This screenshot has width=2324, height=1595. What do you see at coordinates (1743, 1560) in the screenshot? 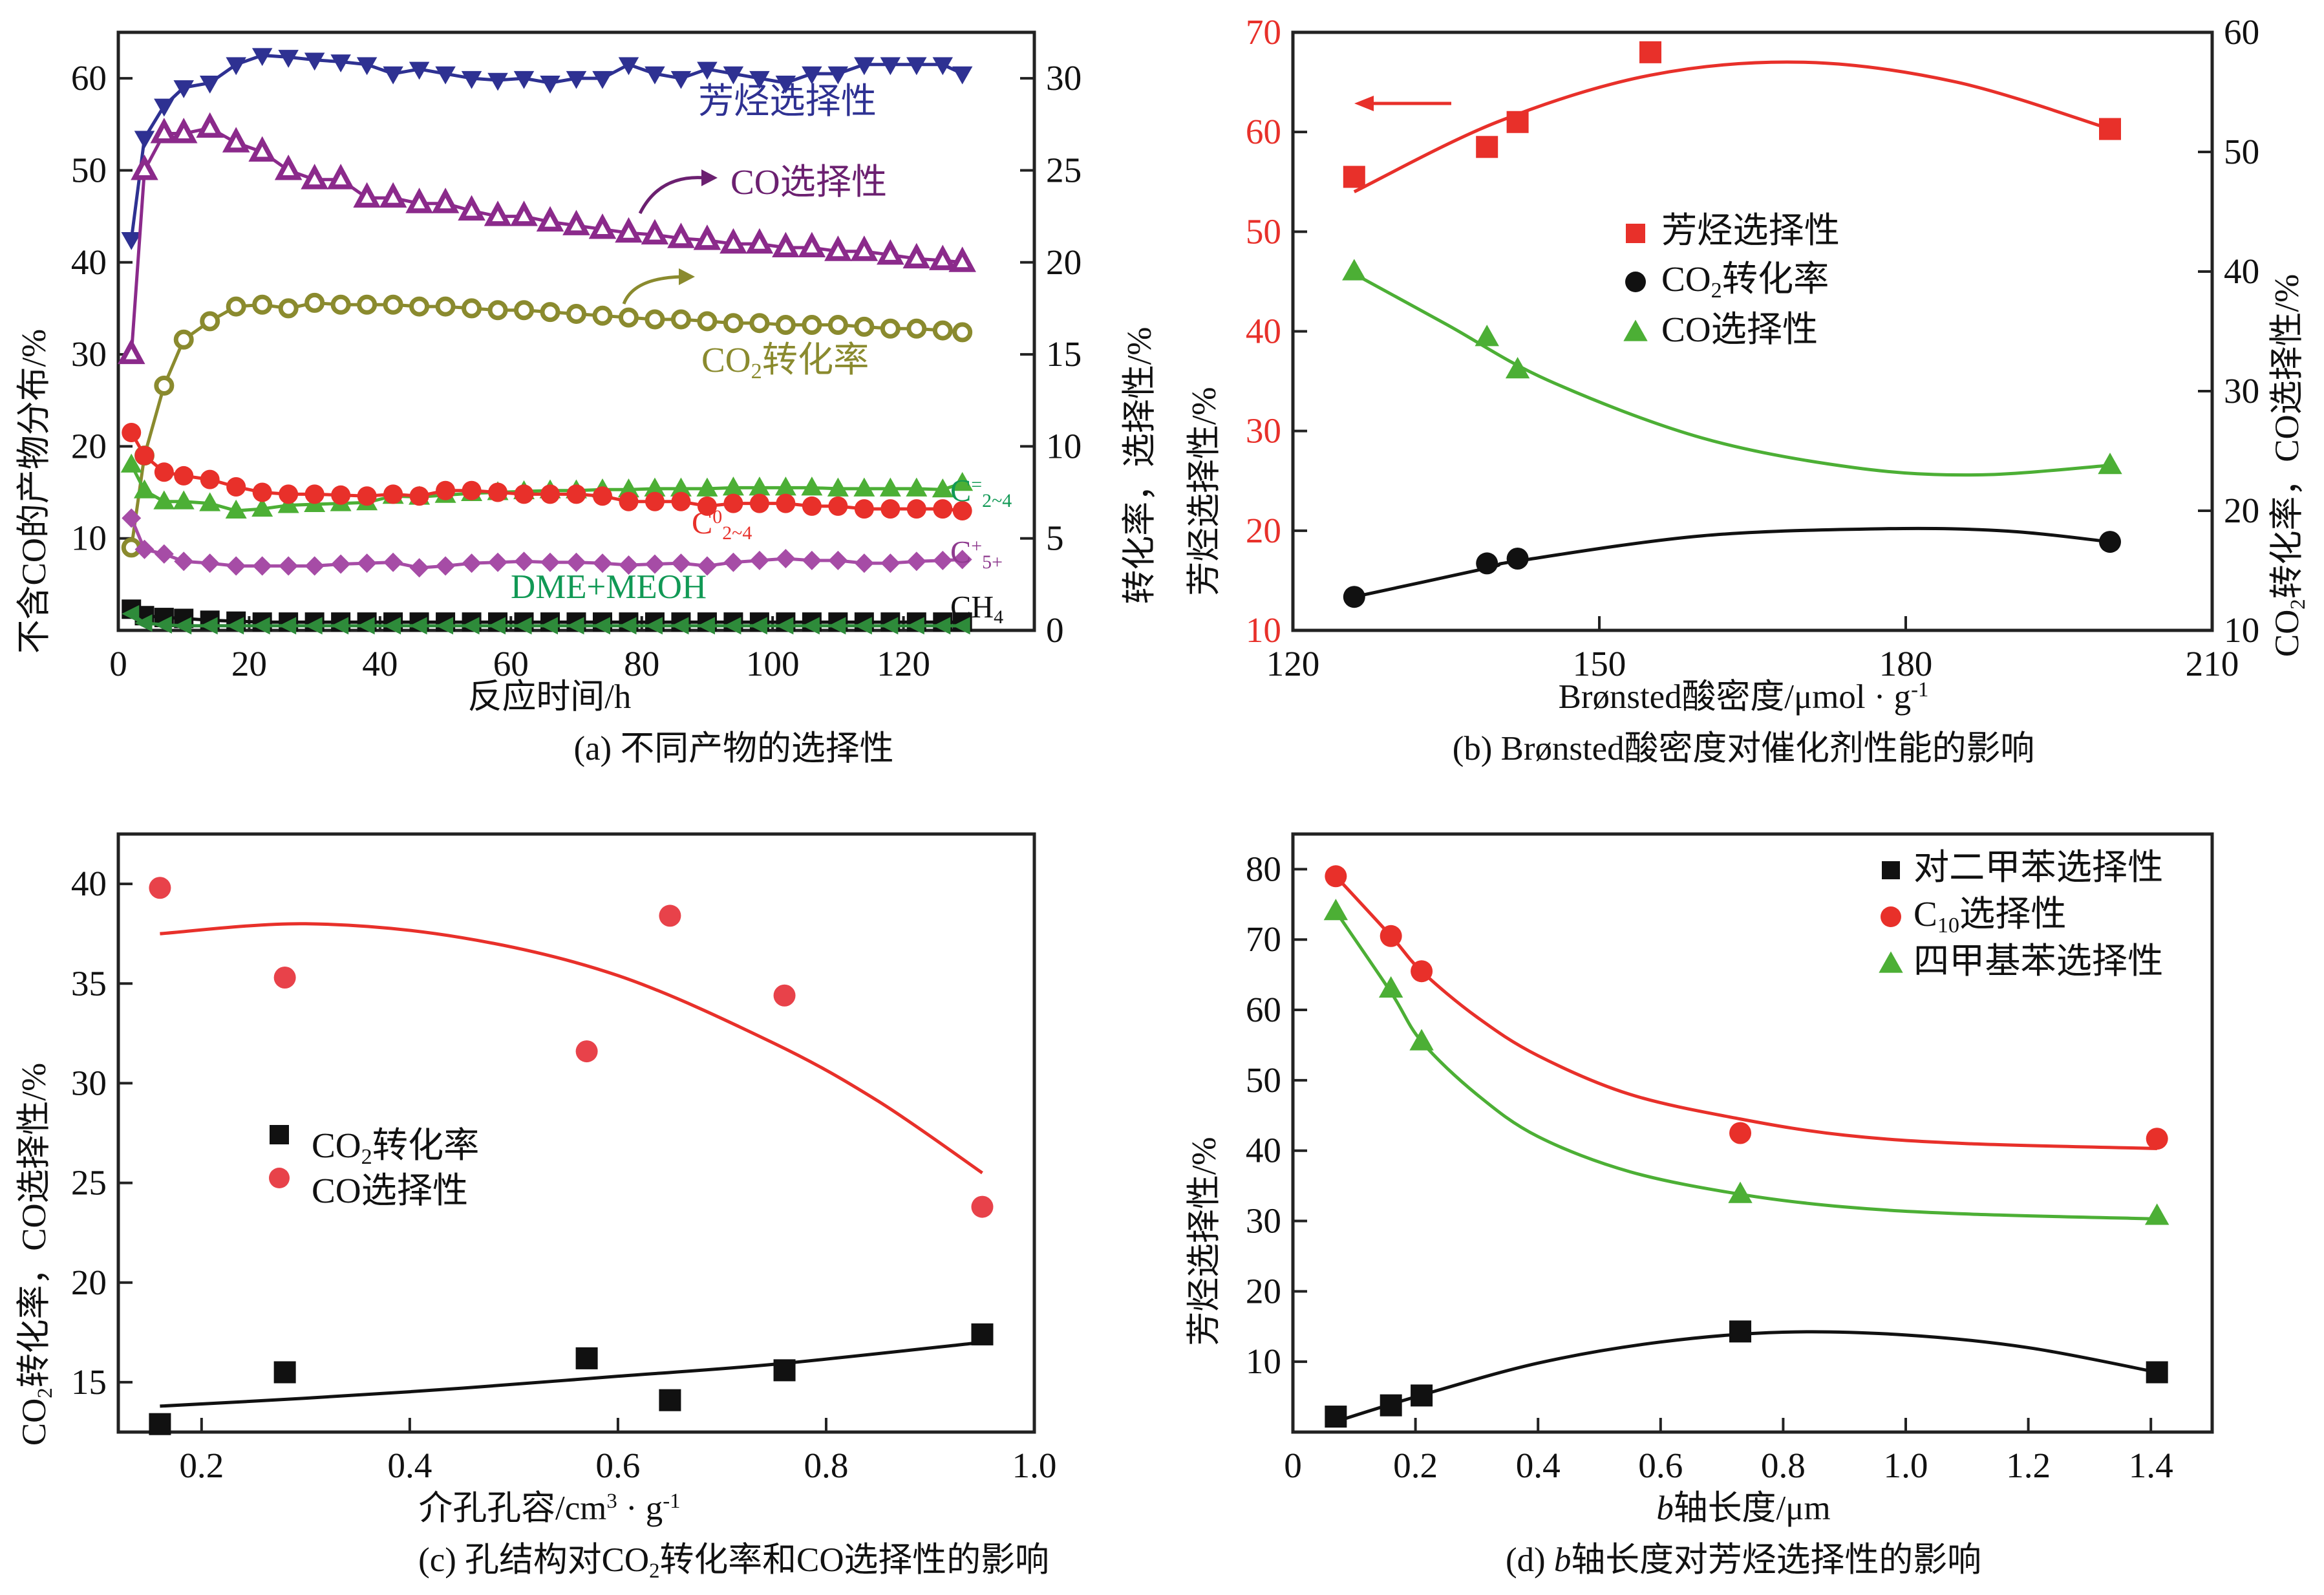
I see `chart-caption: (d) b轴长度对芳烃选择性的影响` at bounding box center [1743, 1560].